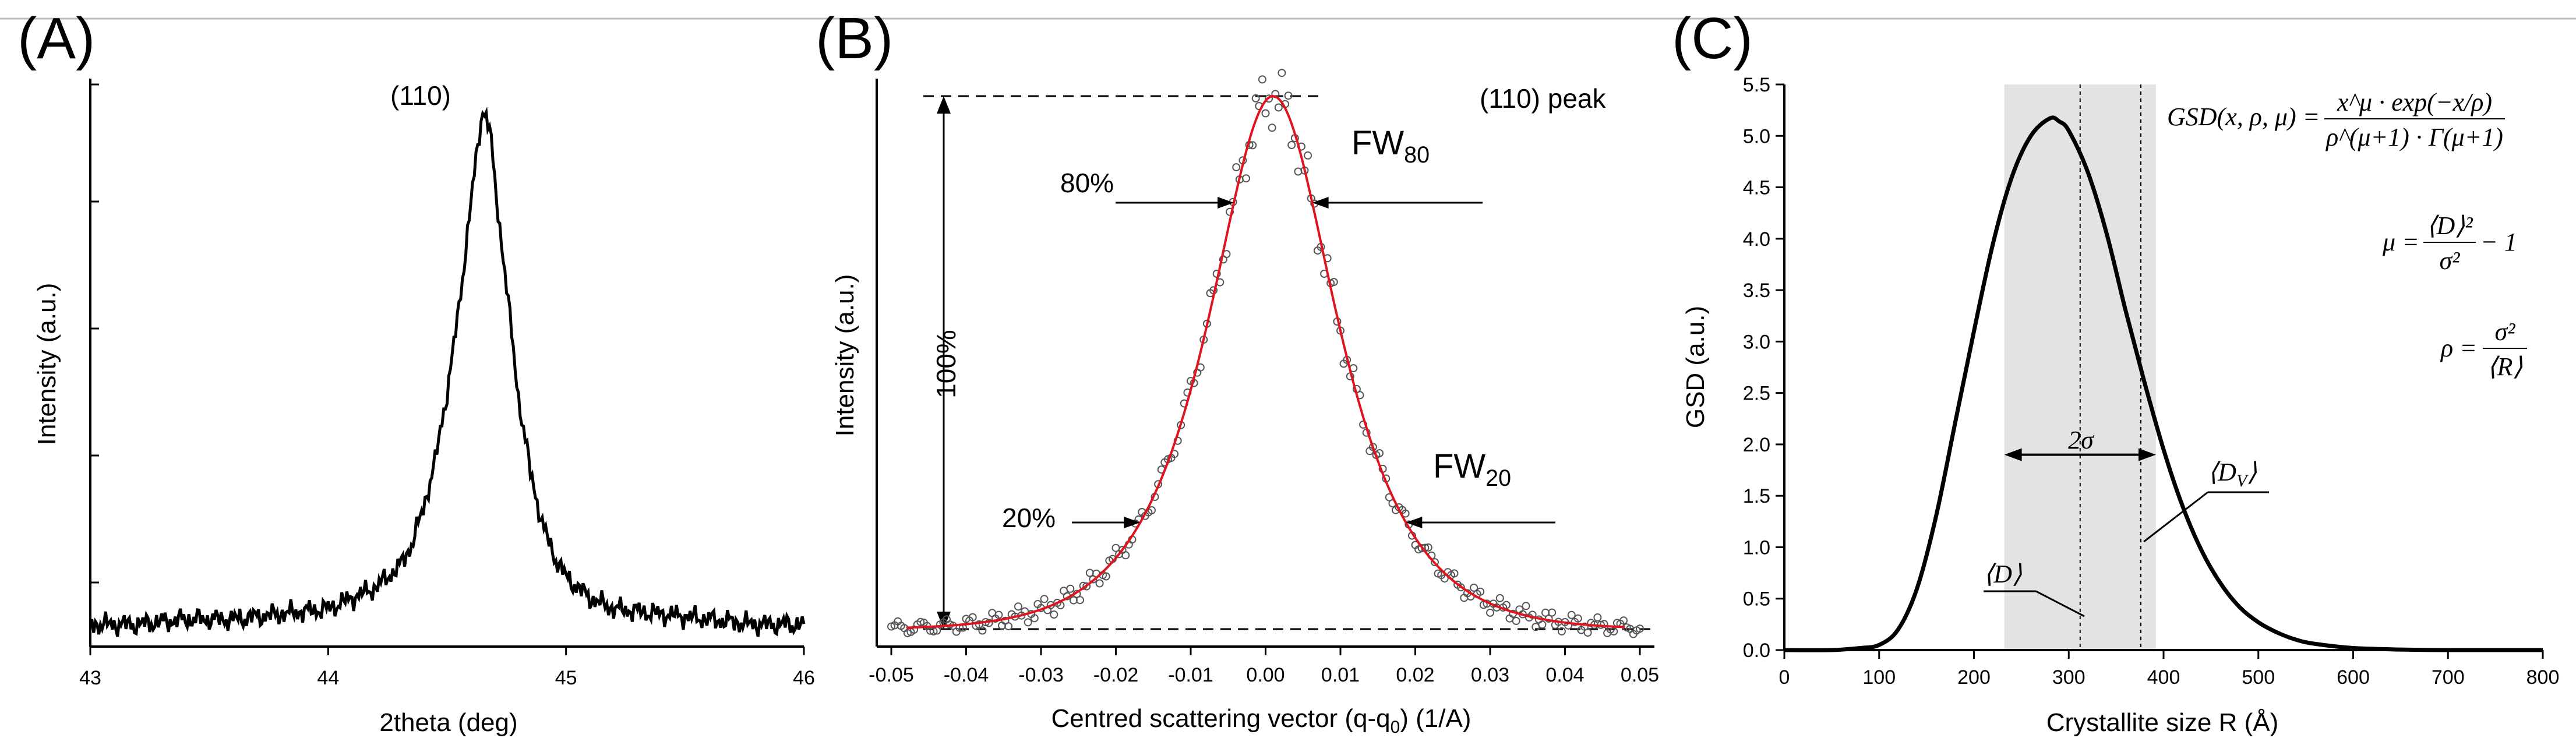 The height and width of the screenshot is (752, 2576). Describe the element at coordinates (2448, 677) in the screenshot. I see `panel-c-x-tick-label: 700` at that location.